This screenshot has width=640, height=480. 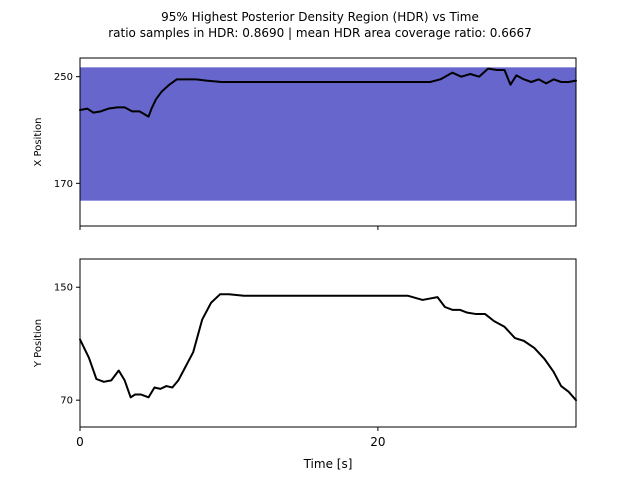 I want to click on xtick-label-0: 0, so click(x=80, y=442).